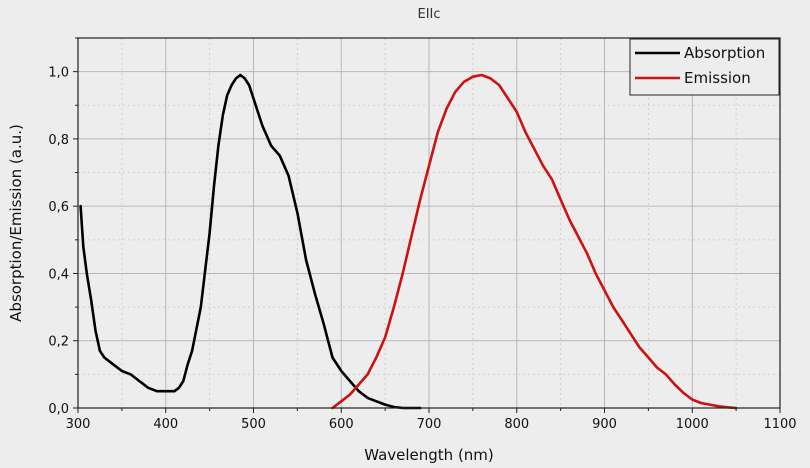  What do you see at coordinates (58, 207) in the screenshot?
I see `y-tick-label: 0,6` at bounding box center [58, 207].